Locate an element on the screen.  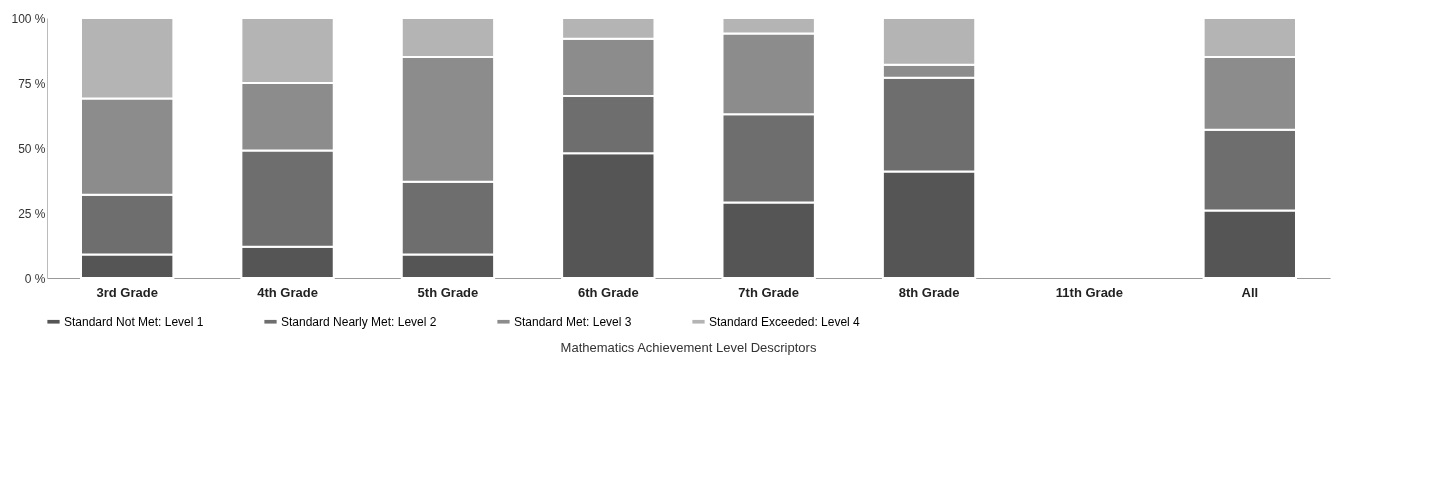
x-tick-label: 4th Grade is located at coordinates (287, 292).